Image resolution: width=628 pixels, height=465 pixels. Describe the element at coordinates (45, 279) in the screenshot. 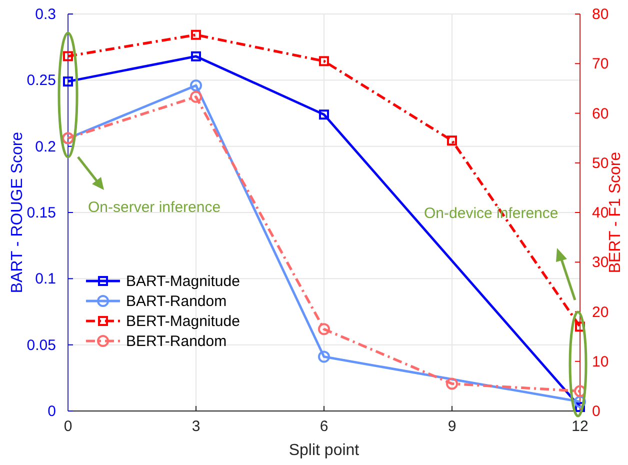

I see `y-tick-label: 0.1` at that location.